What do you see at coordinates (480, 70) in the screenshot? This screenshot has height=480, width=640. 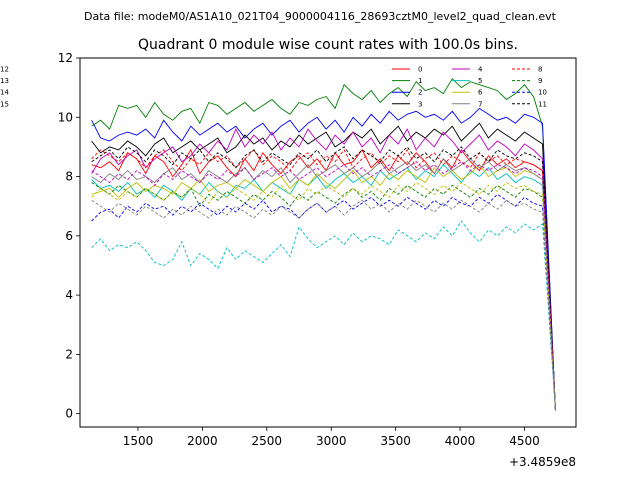 I see `legend-label-4: 4` at bounding box center [480, 70].